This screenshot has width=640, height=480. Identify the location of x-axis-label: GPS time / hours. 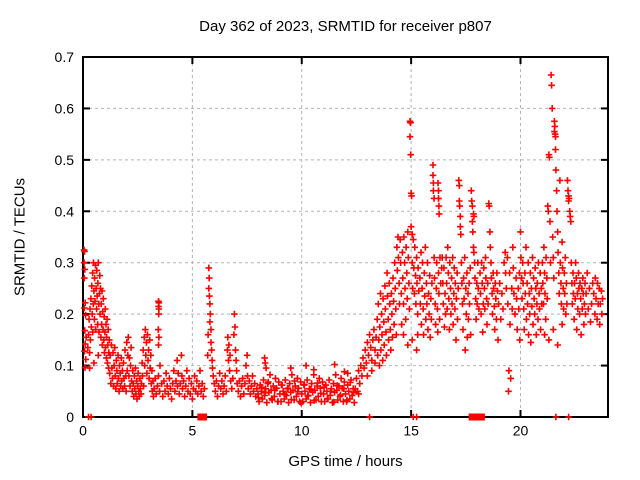
(345, 461).